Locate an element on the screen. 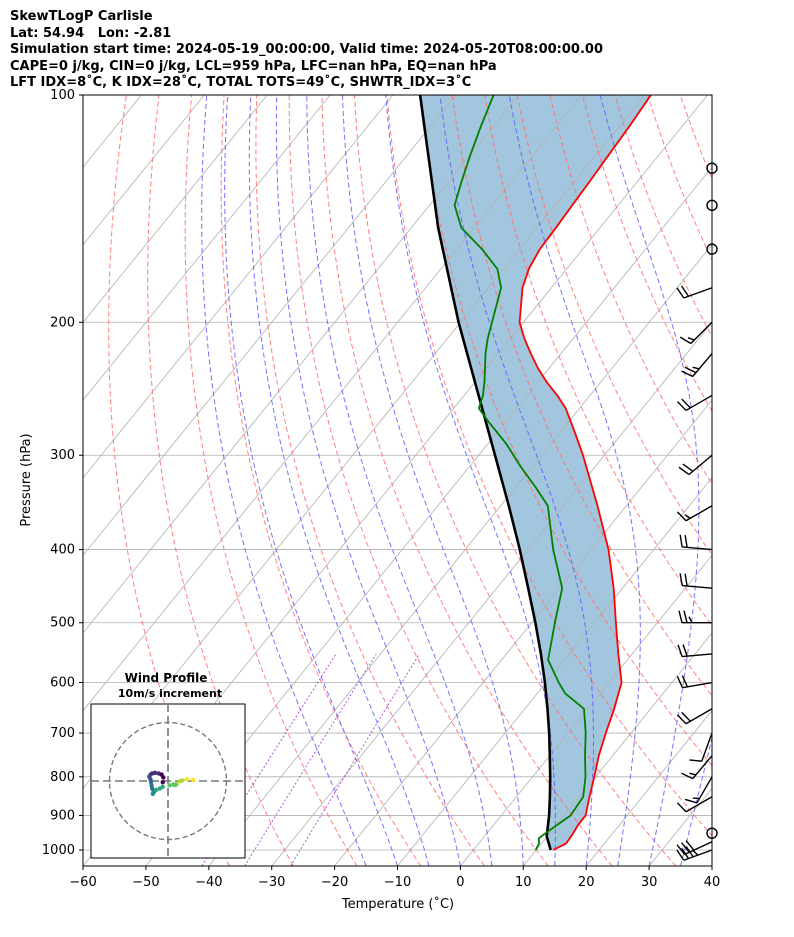 The height and width of the screenshot is (937, 794). hodograph-inset: Wind Profile 10m/s increment is located at coordinates (168, 765).